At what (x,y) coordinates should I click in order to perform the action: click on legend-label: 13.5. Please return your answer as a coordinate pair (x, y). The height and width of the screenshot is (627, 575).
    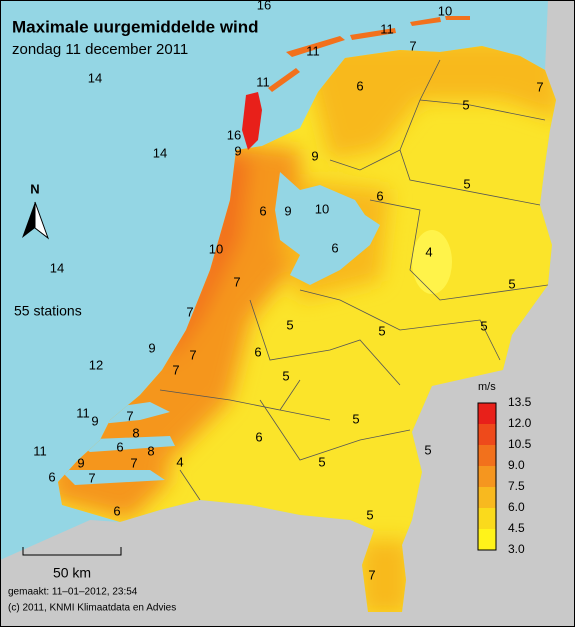
    Looking at the image, I should click on (520, 402).